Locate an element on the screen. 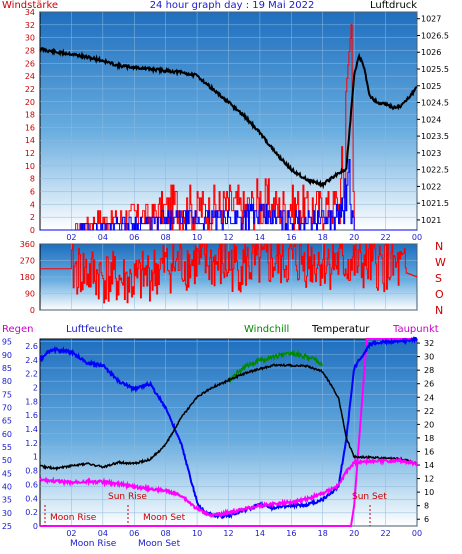 Image resolution: width=462 pixels, height=554 pixels. top-left-tick-13: 26 is located at coordinates (30, 63).